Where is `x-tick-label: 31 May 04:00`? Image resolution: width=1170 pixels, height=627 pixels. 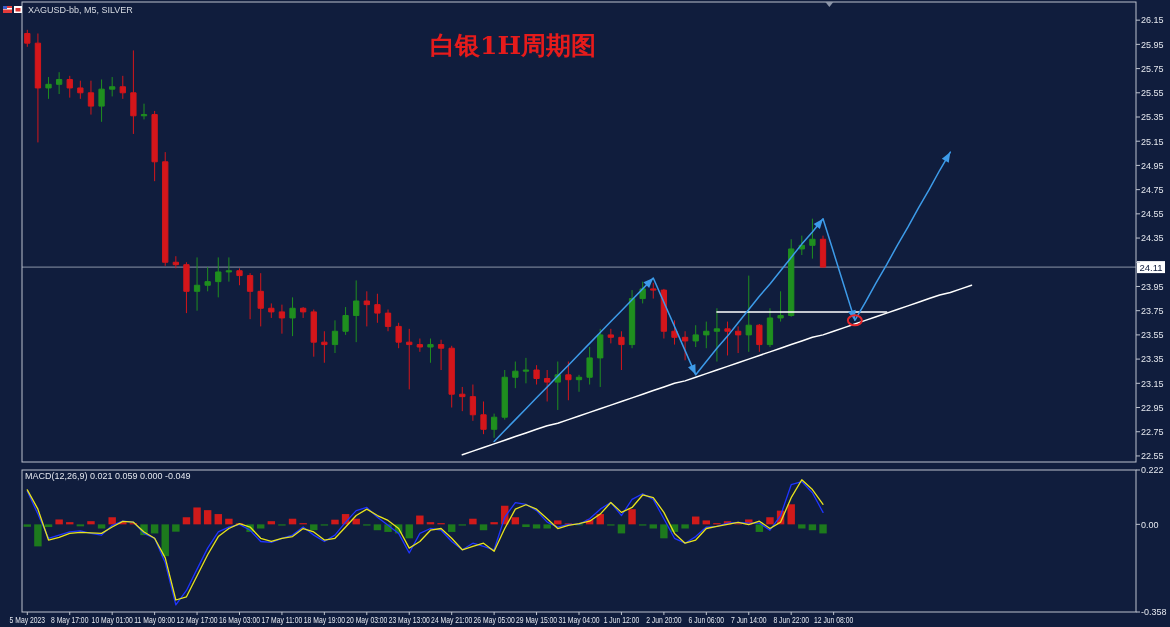 x-tick-label: 31 May 04:00 is located at coordinates (579, 620).